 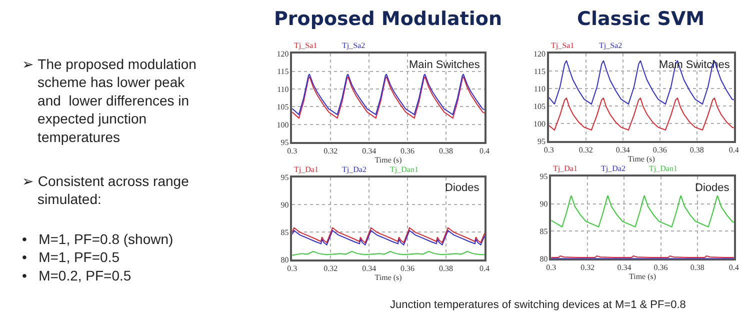 What do you see at coordinates (354, 45) in the screenshot?
I see `text: Tj_Sa2` at bounding box center [354, 45].